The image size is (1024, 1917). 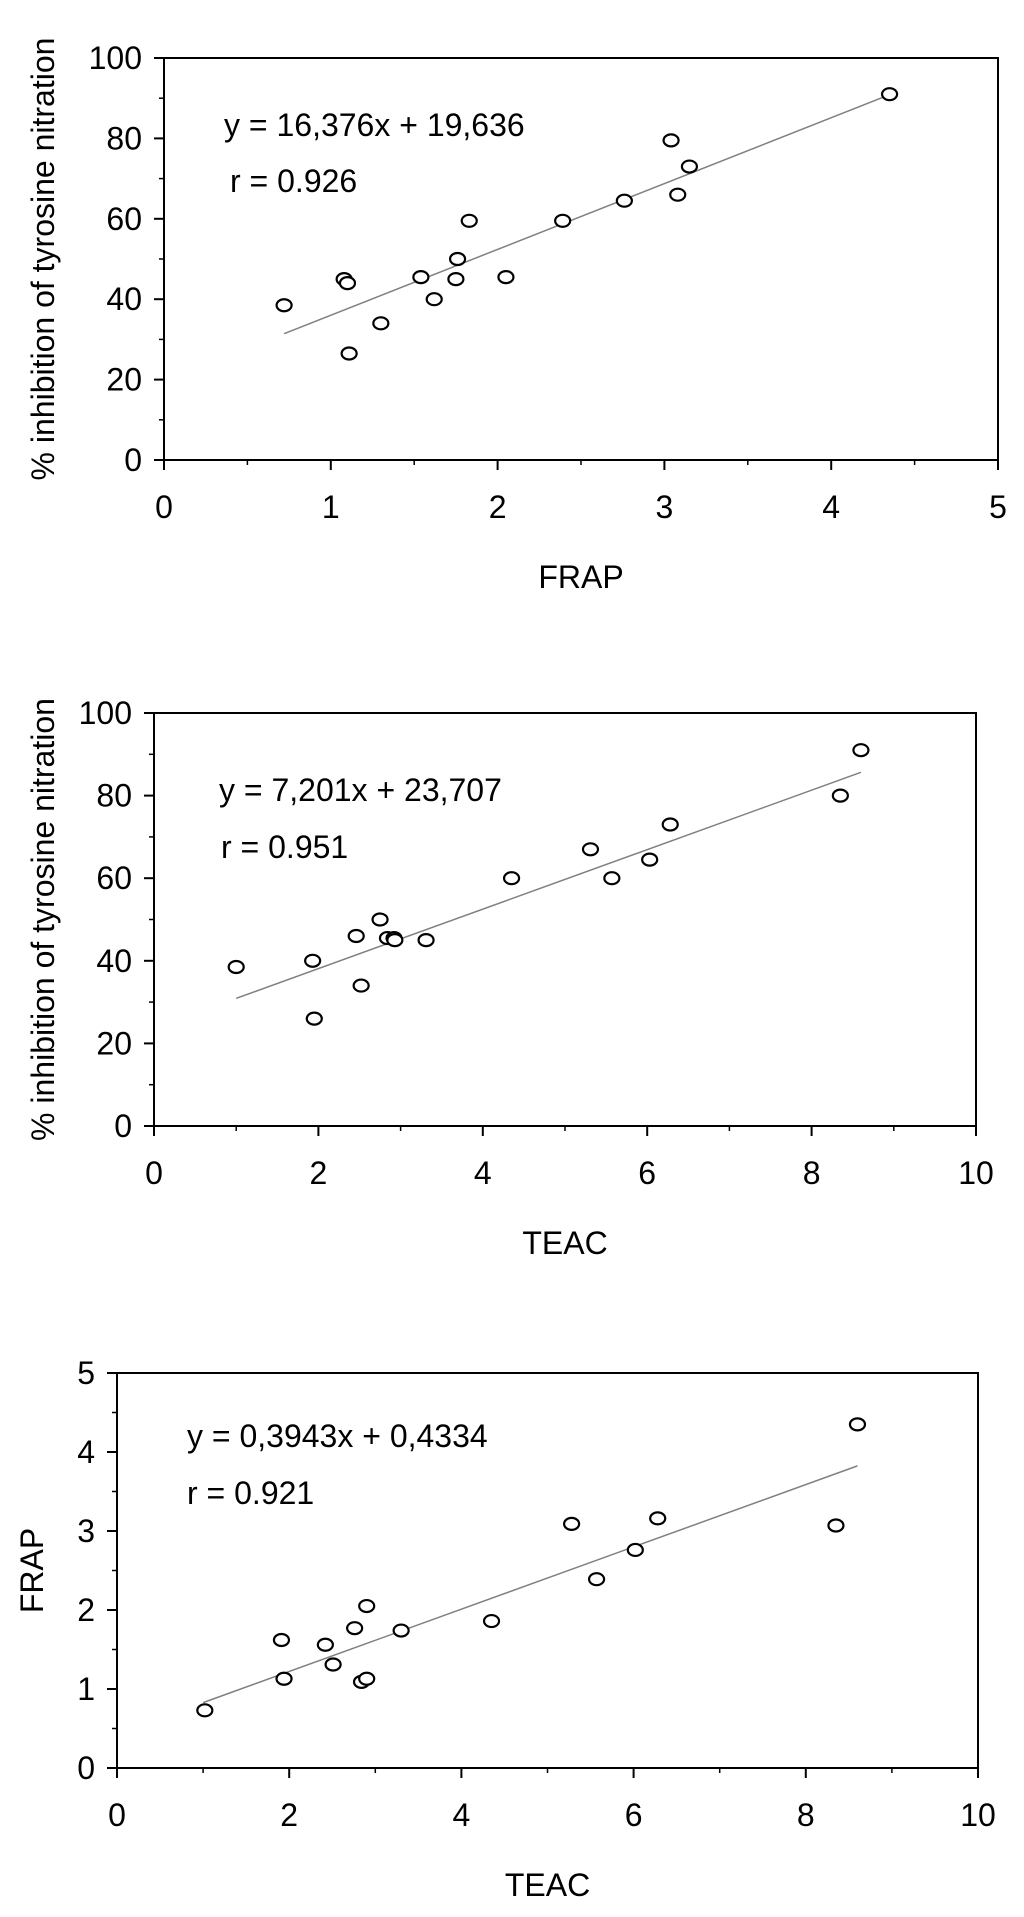 I want to click on x-tick-label: 5, so click(x=998, y=507).